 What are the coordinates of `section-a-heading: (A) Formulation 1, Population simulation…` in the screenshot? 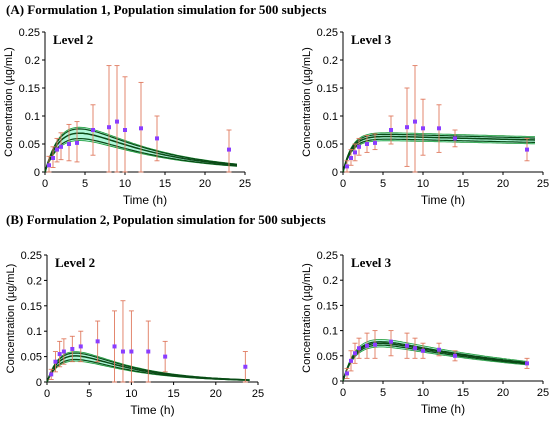 It's located at (166, 9).